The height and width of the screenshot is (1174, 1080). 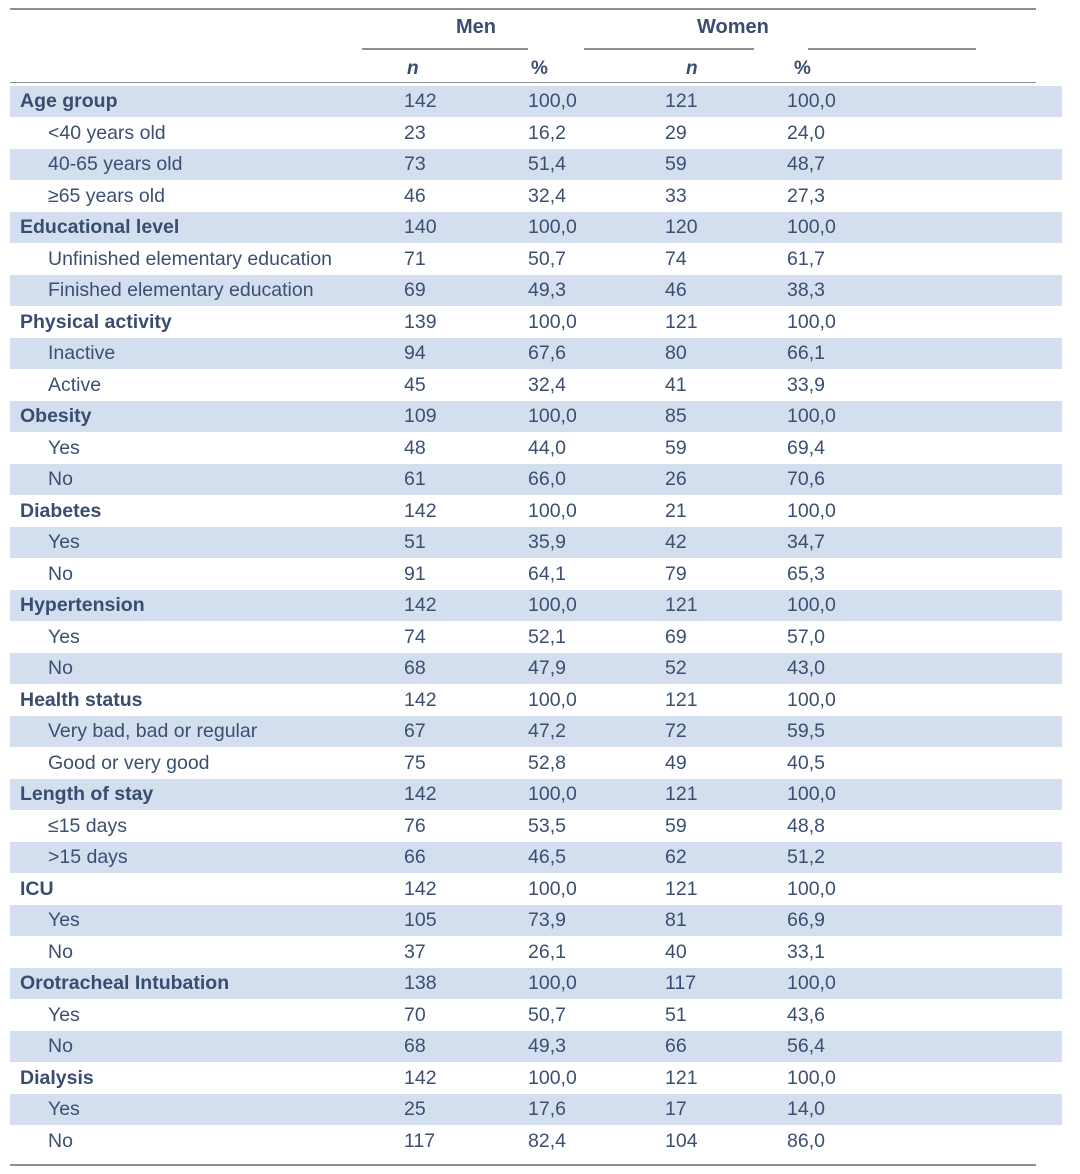 What do you see at coordinates (806, 857) in the screenshot?
I see `women-pct-cell: 51,2` at bounding box center [806, 857].